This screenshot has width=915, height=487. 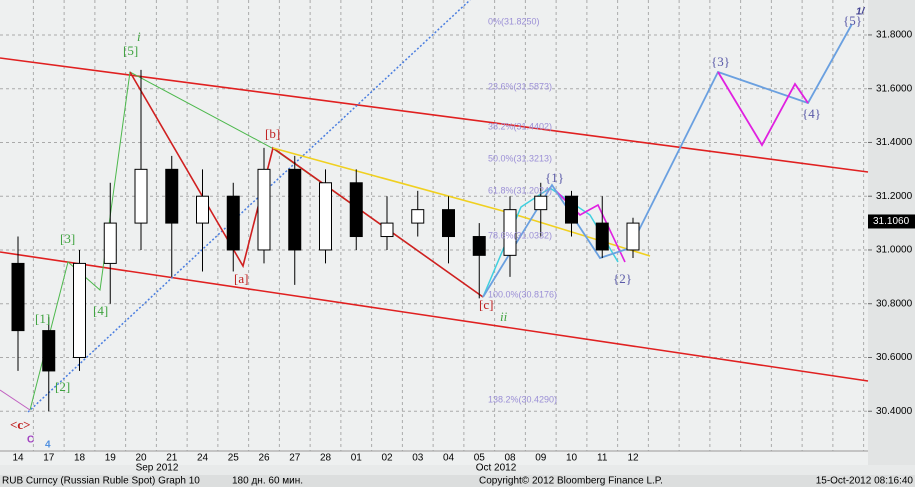 I want to click on x-tick-label: 05, so click(x=480, y=458).